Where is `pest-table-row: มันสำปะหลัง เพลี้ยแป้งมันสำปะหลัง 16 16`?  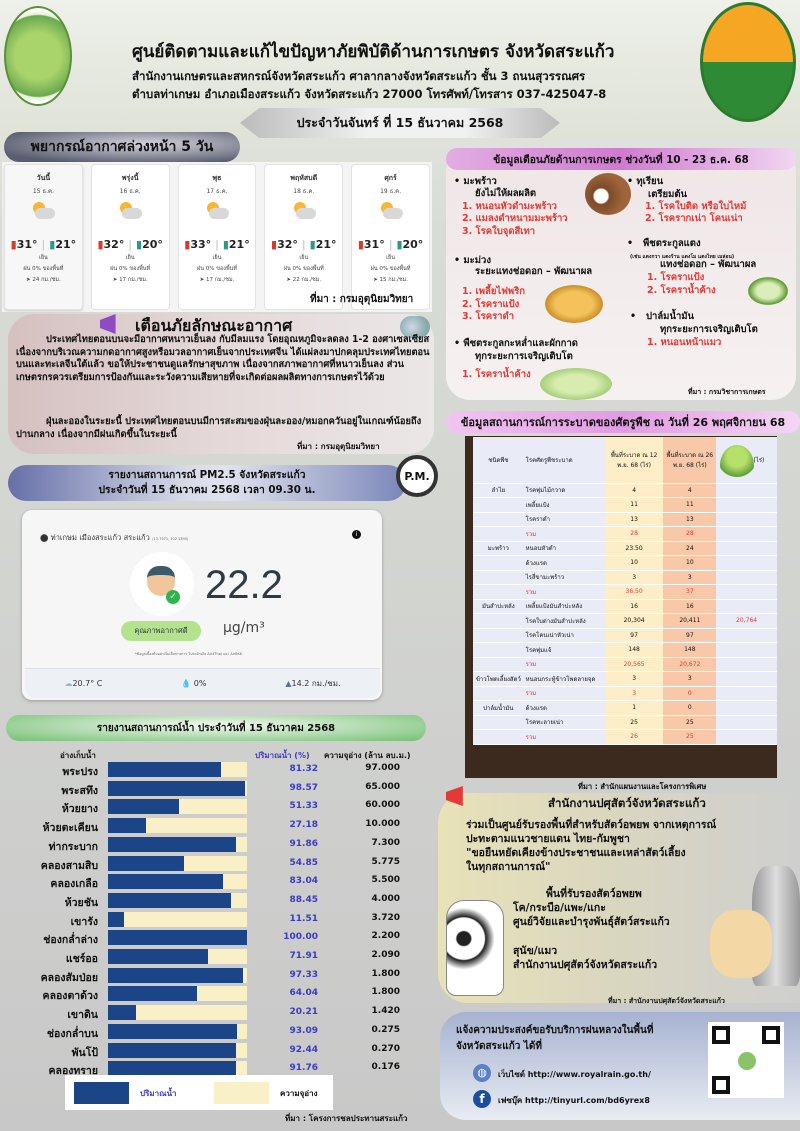 pest-table-row: มันสำปะหลัง เพลี้ยแป้งมันสำปะหลัง 16 16 is located at coordinates (625, 606).